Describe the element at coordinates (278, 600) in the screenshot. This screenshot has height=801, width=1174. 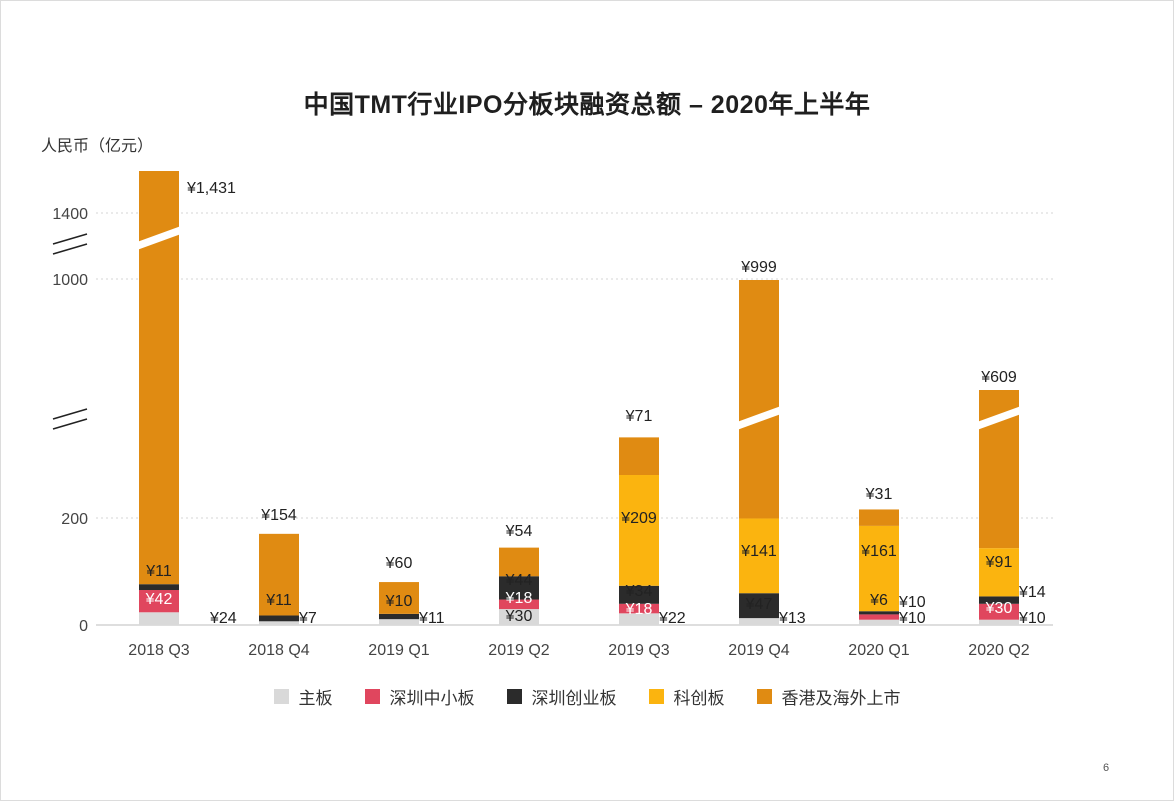
I see `data-label-2018-q4-1: ¥11` at that location.